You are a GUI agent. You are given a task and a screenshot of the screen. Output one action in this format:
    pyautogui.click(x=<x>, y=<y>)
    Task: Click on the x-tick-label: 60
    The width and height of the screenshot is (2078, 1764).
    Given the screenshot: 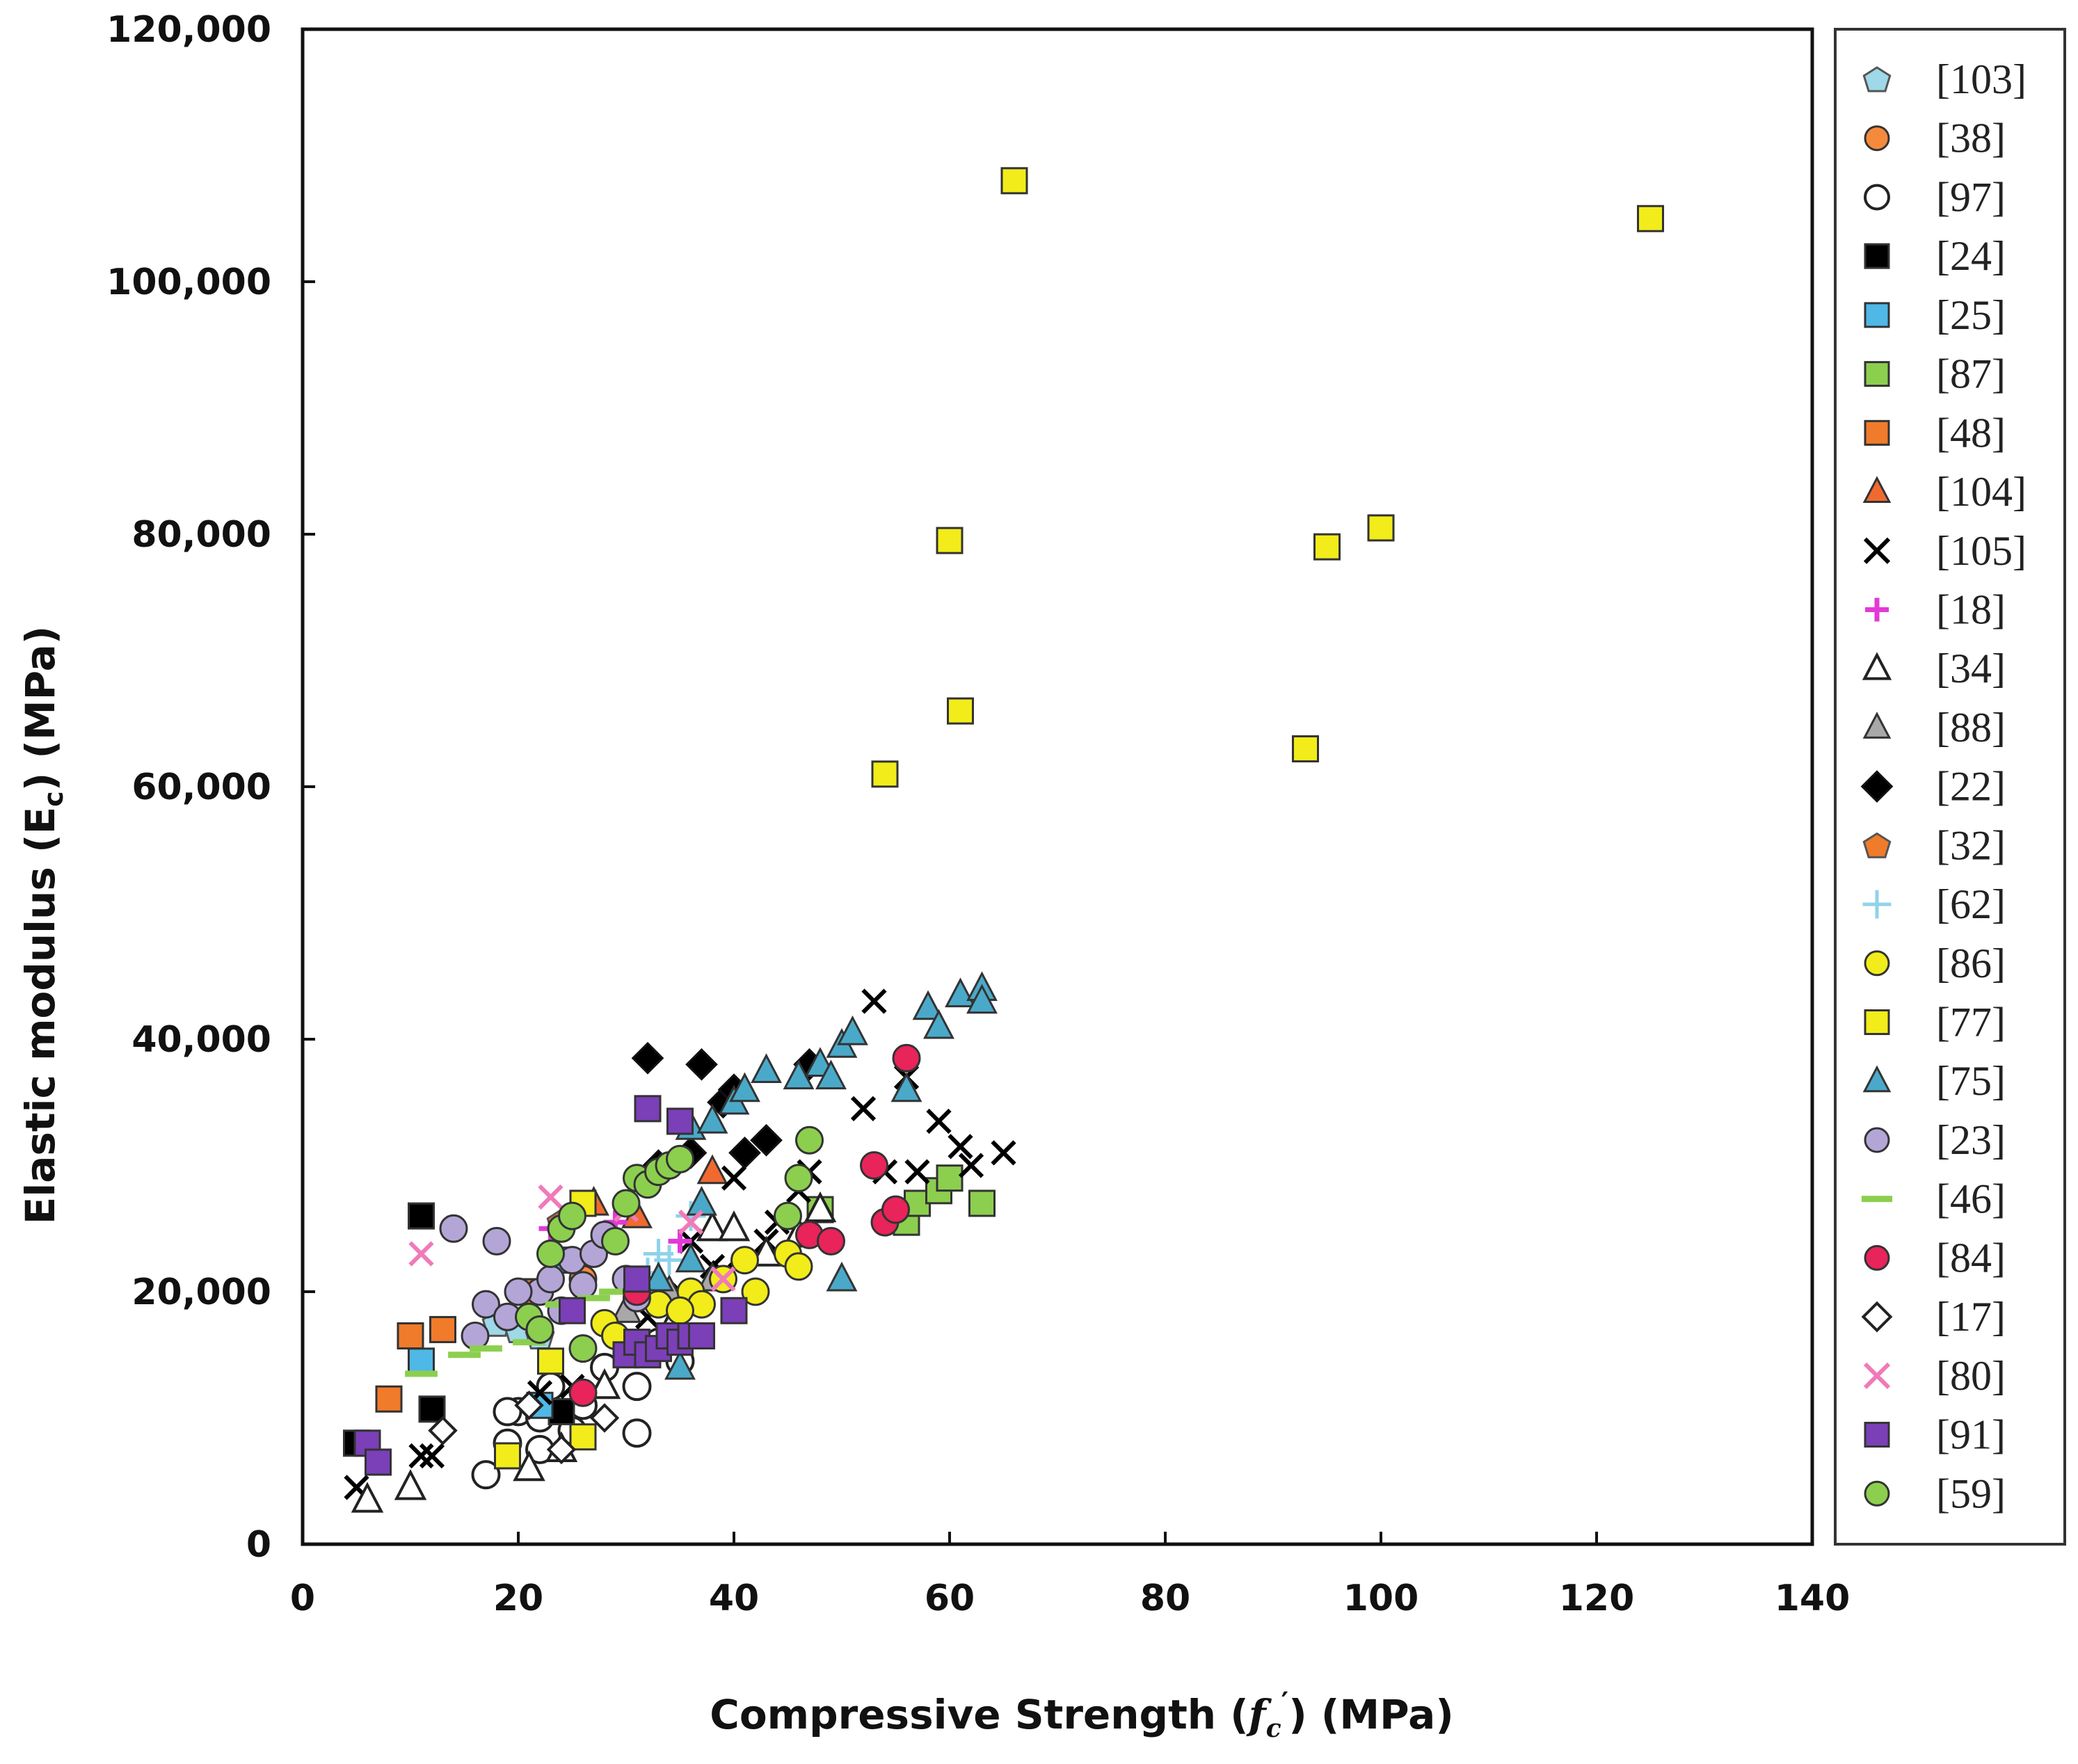 What is the action you would take?
    pyautogui.click(x=950, y=1598)
    